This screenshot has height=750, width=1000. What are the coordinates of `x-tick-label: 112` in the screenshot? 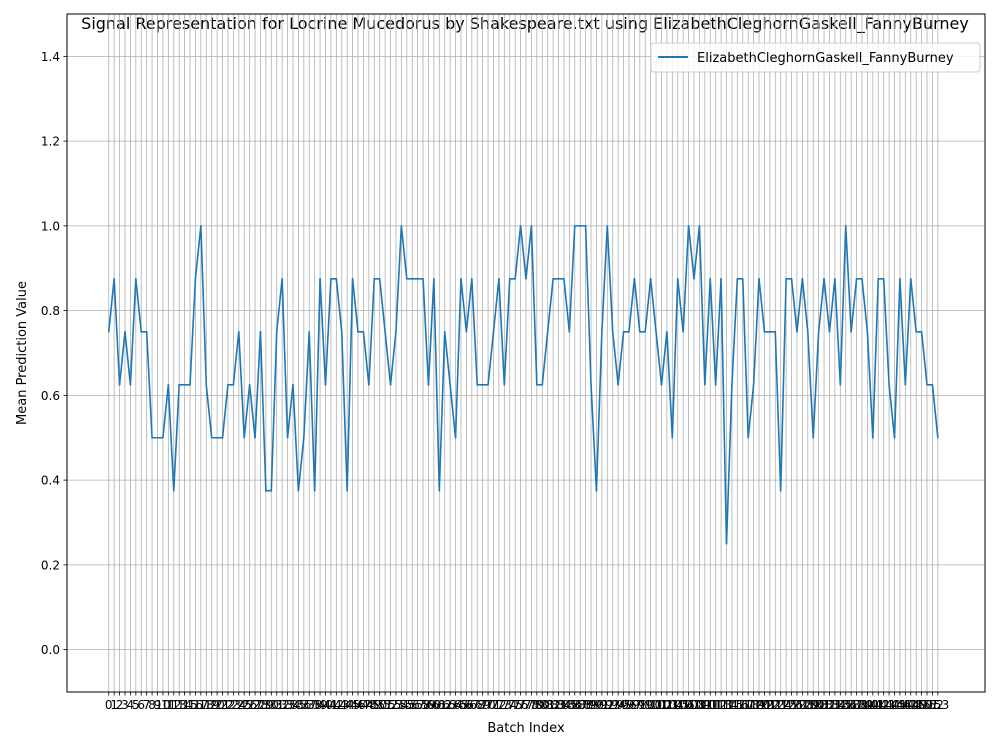 It's located at (715, 705).